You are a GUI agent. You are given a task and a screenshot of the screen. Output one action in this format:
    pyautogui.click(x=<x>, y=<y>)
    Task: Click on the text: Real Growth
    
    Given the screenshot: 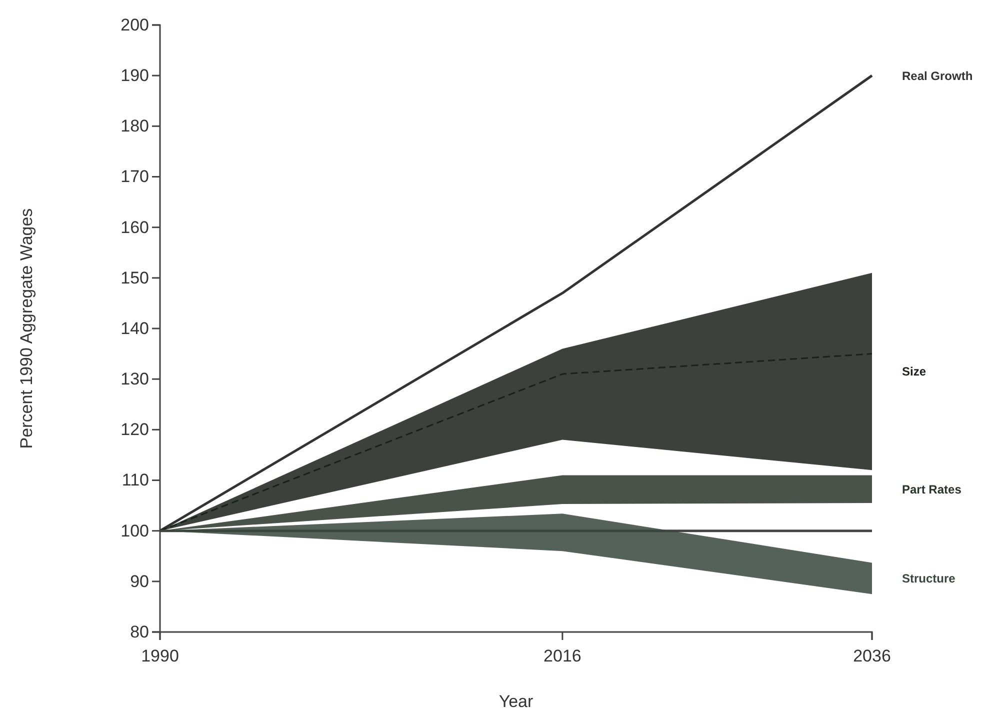 What is the action you would take?
    pyautogui.click(x=937, y=75)
    